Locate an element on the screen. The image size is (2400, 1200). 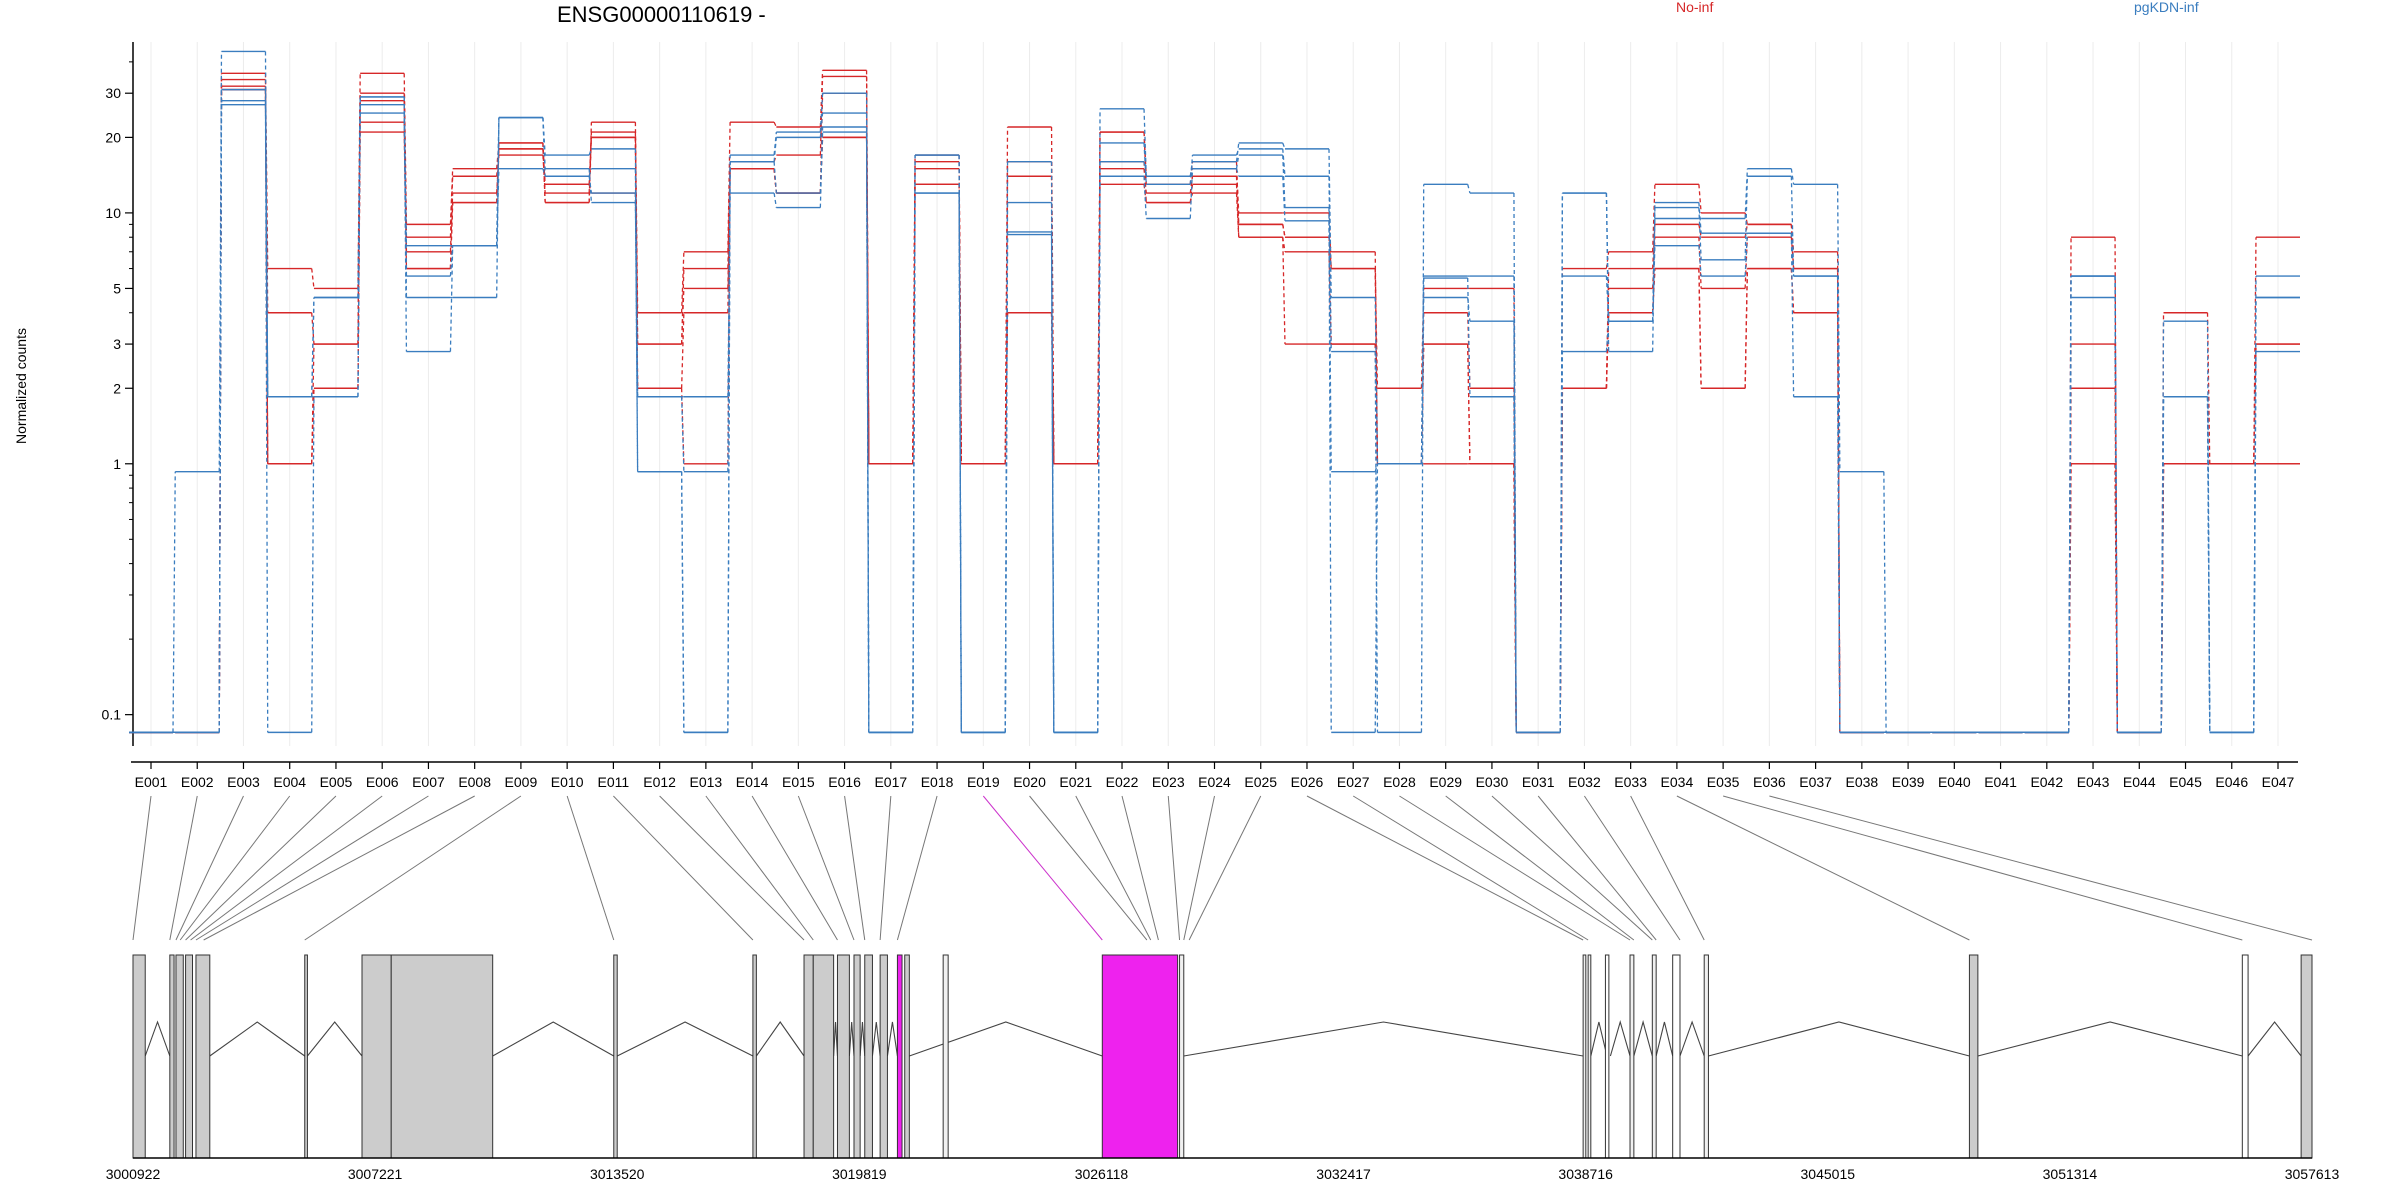
genomic-tick-label: 3045015 is located at coordinates (1828, 1174).